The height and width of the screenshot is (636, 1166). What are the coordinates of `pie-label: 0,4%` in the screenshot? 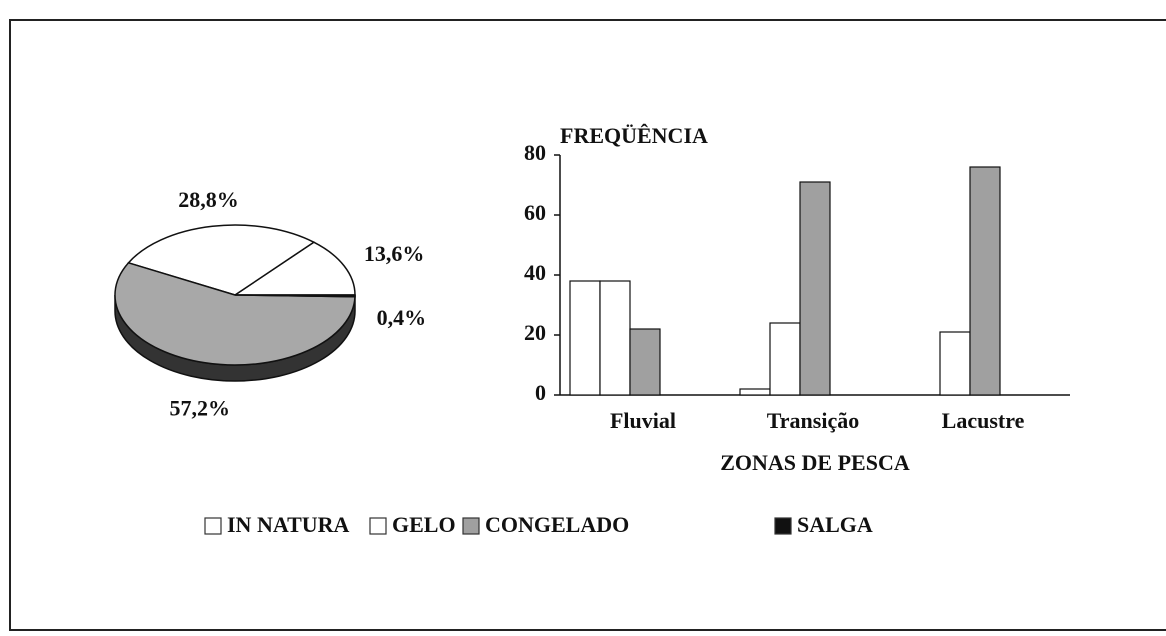 It's located at (402, 317).